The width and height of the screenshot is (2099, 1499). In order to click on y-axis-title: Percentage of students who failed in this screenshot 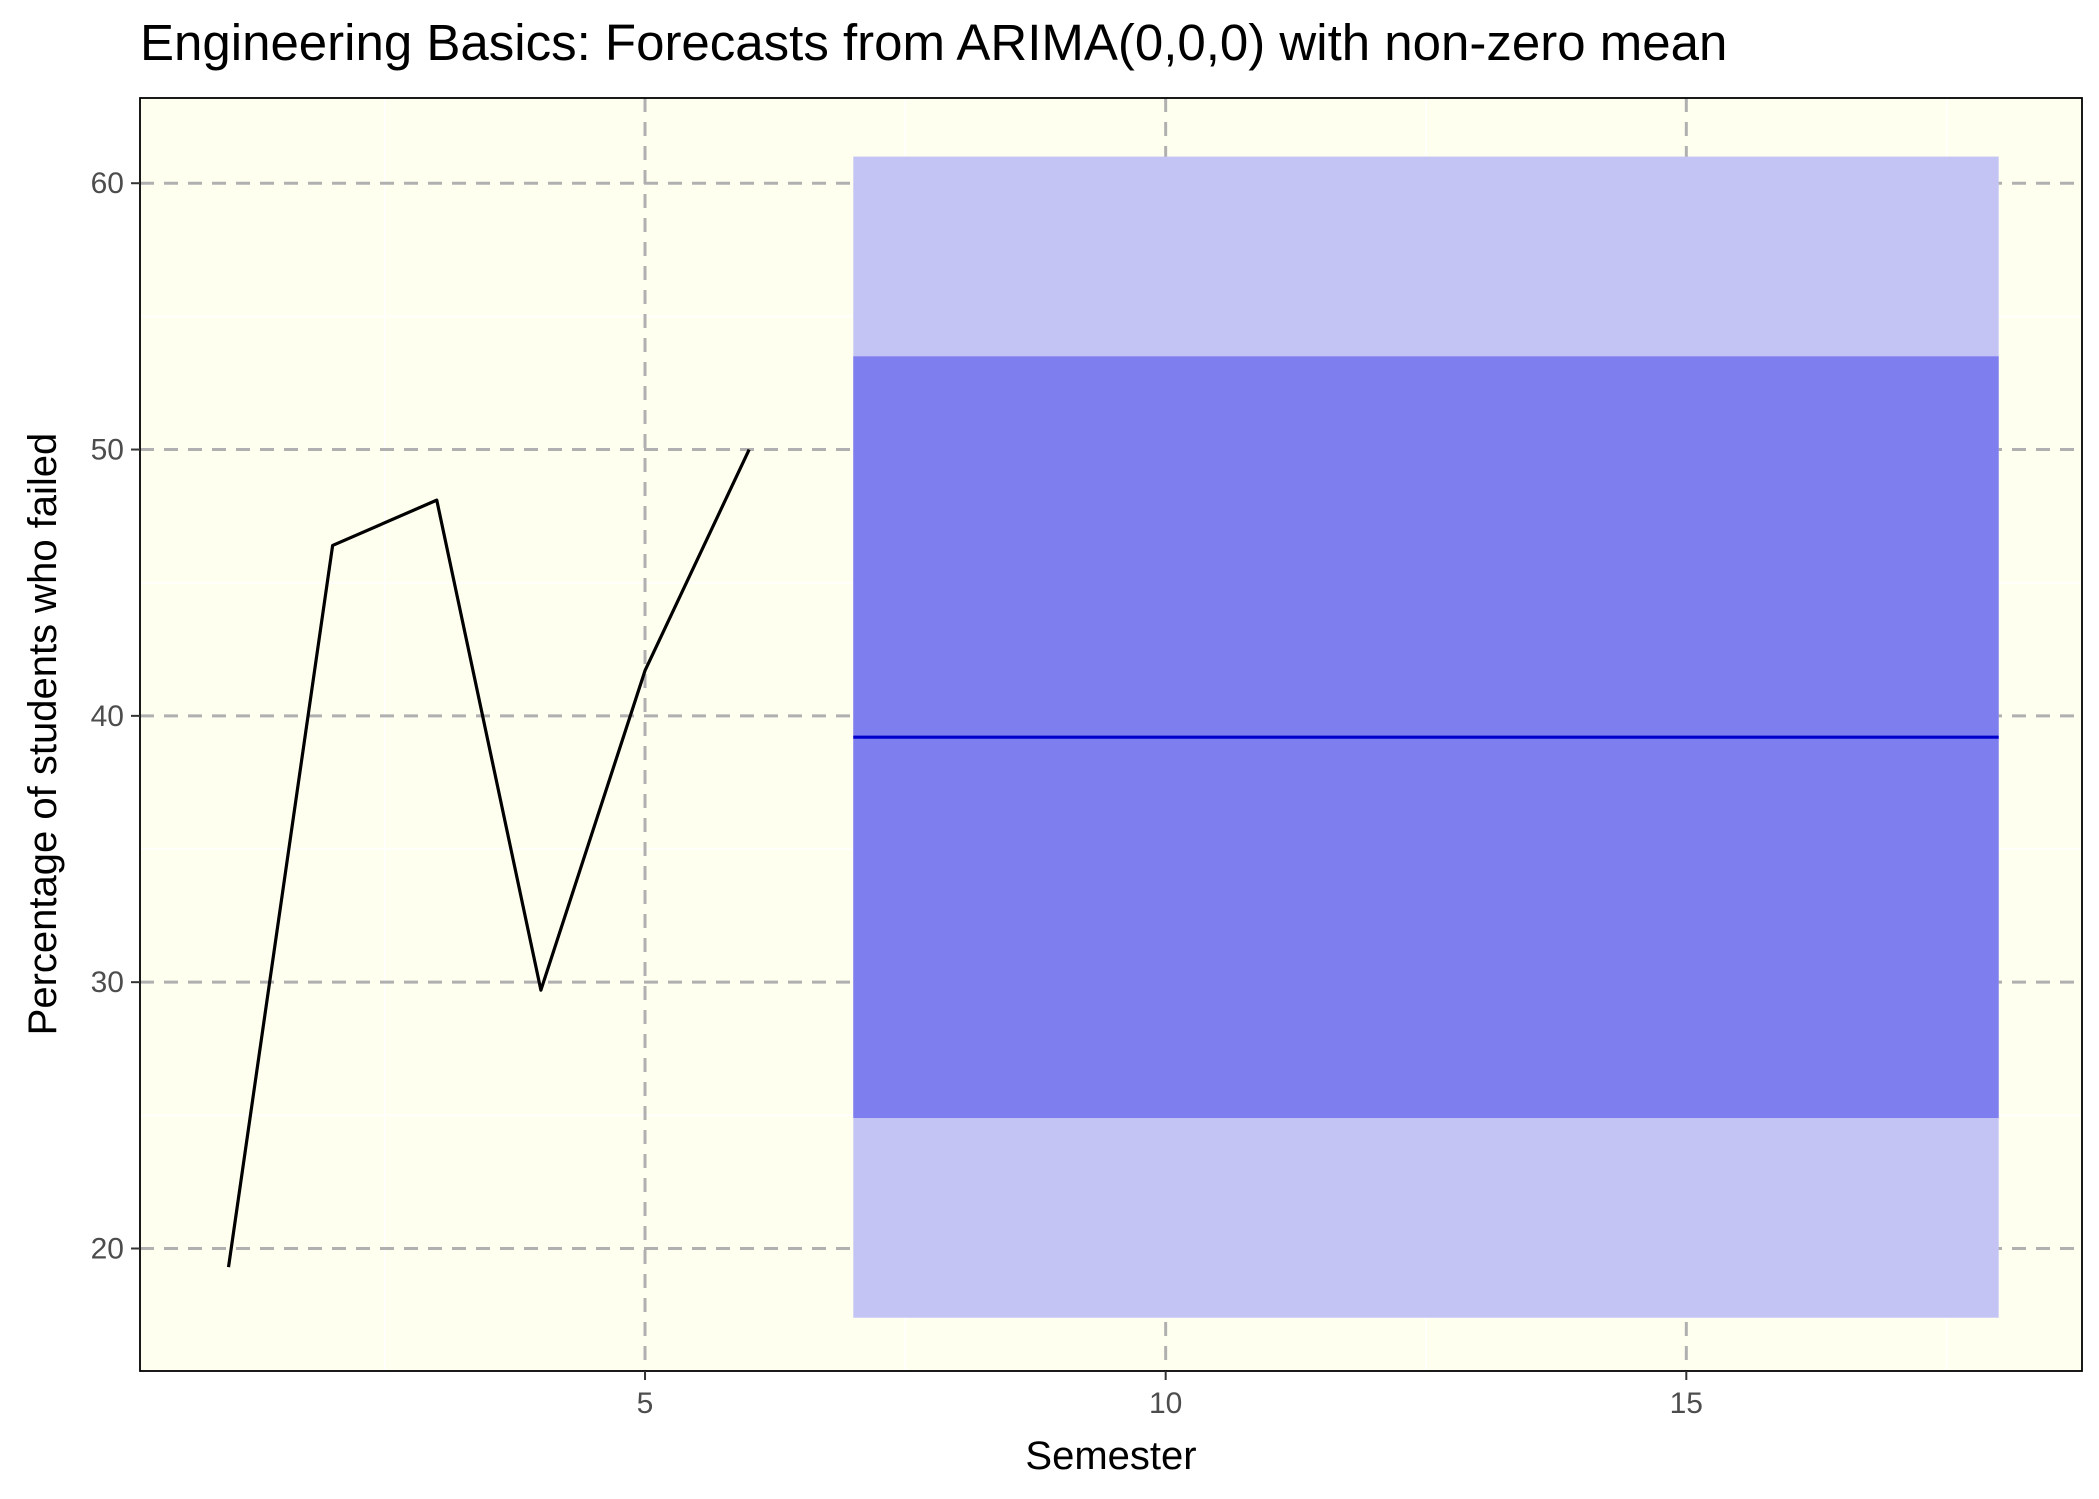, I will do `click(43, 734)`.